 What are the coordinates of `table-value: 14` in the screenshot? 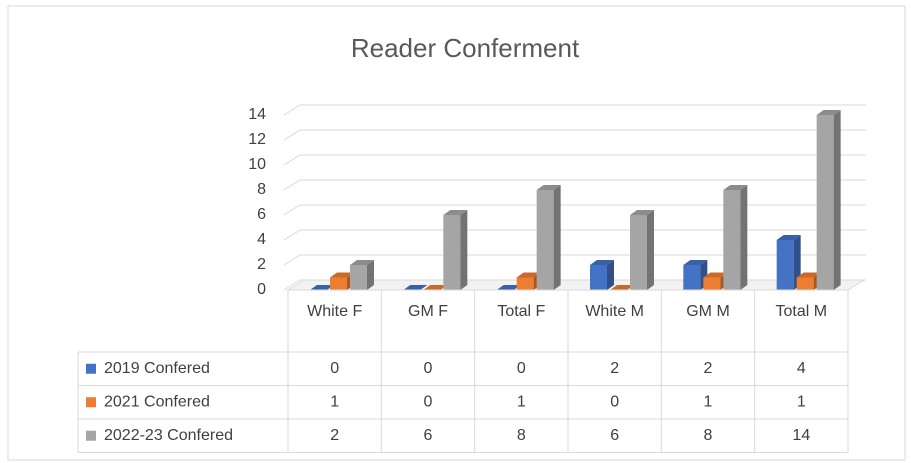 It's located at (801, 435).